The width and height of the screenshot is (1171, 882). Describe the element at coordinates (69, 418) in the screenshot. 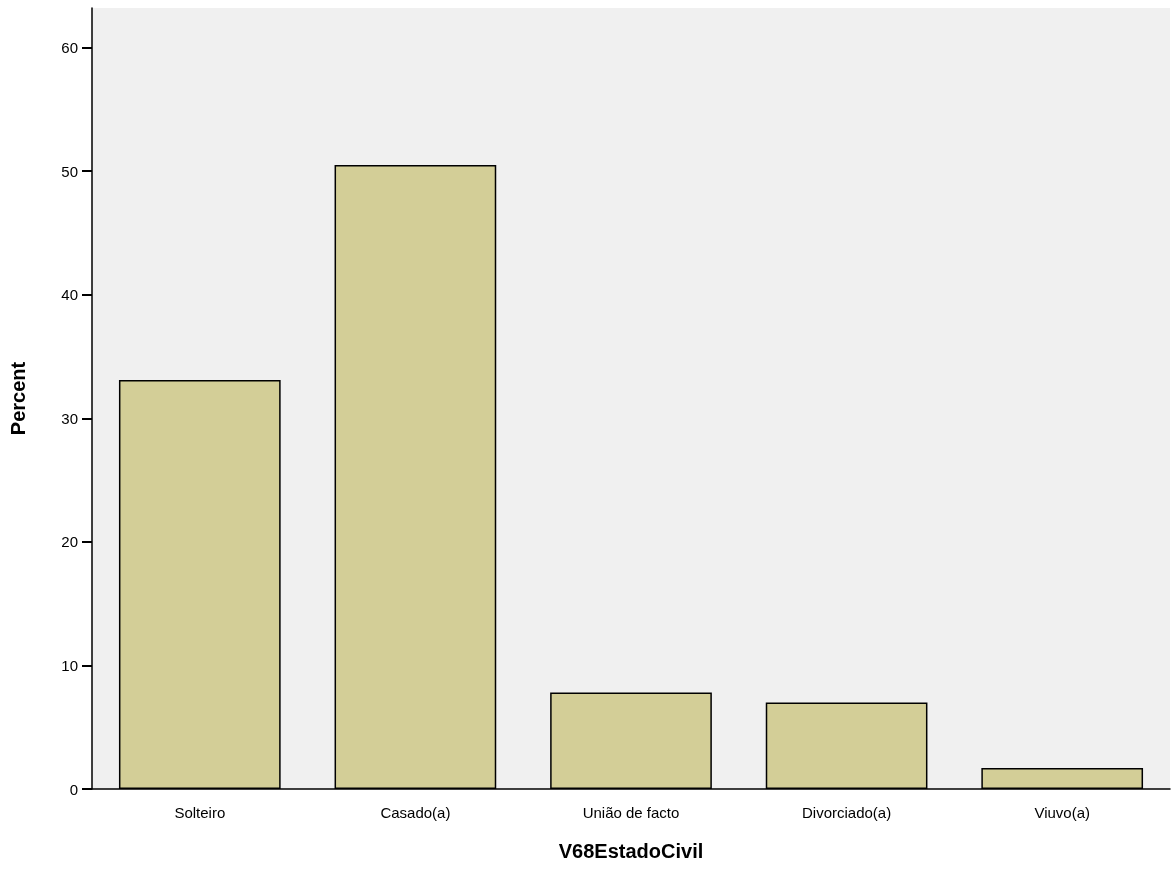

I see `y-tick-label: 30` at that location.